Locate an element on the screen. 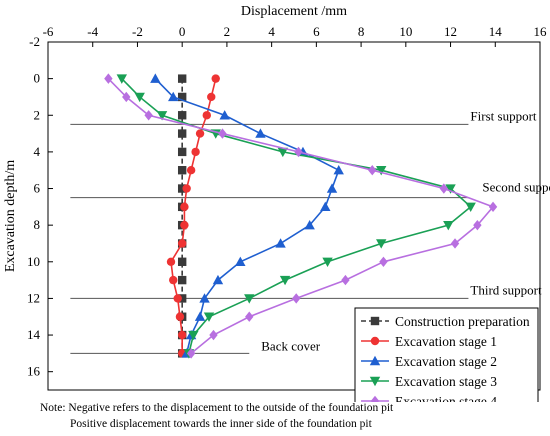 The height and width of the screenshot is (436, 550). x-axis-title: Displacement /mm is located at coordinates (294, 11).